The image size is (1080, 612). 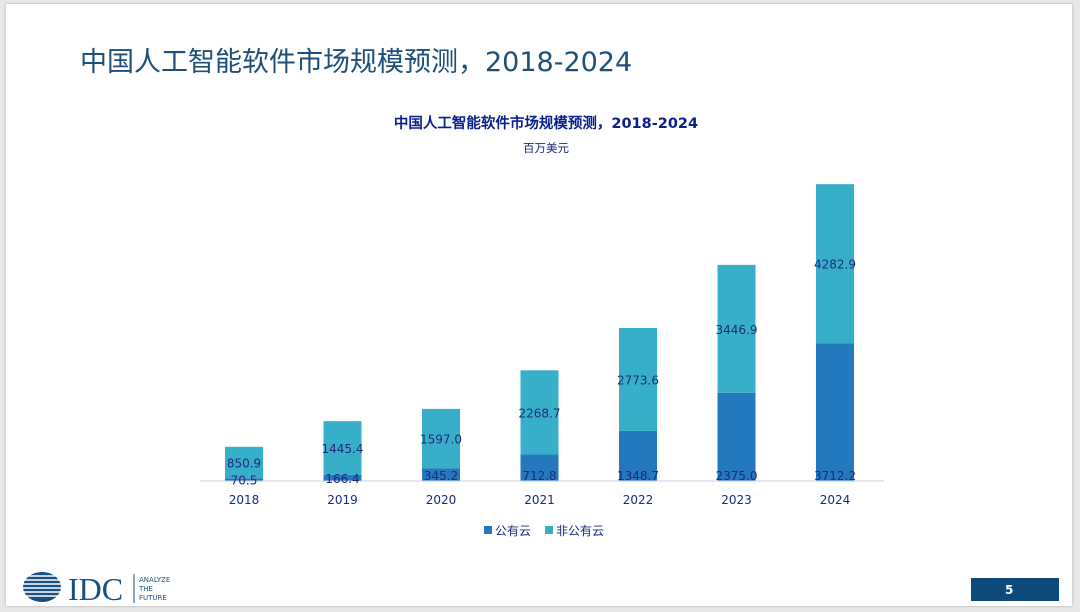 I want to click on value-label-public-cloud-2018: 70.5, so click(x=244, y=481).